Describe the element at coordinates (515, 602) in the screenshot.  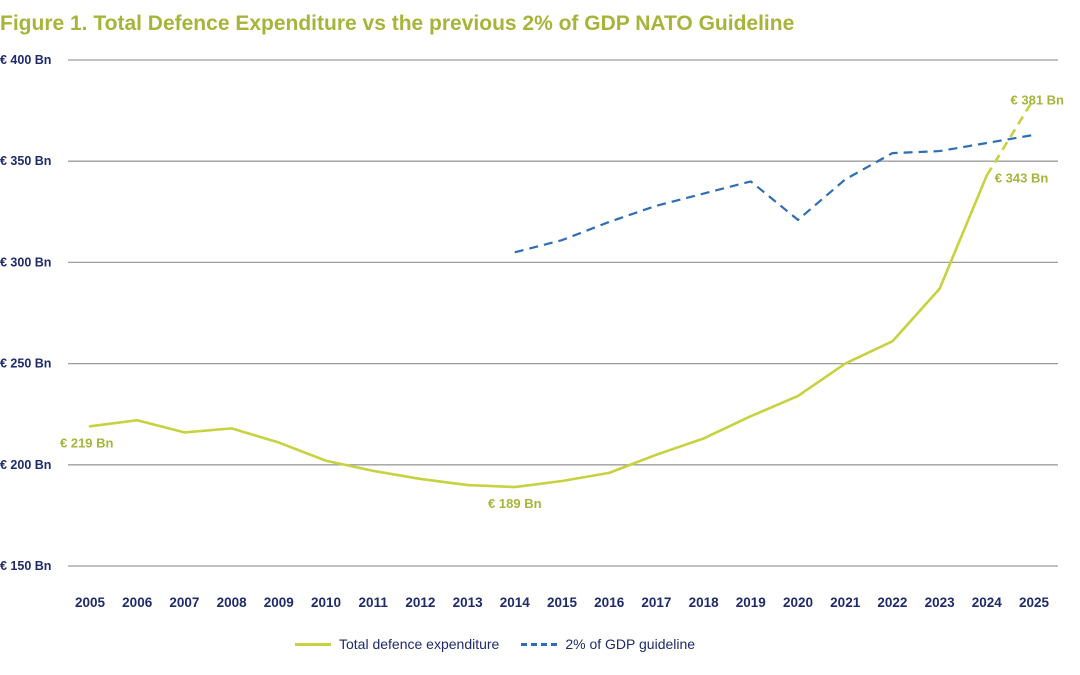
I see `x-tick-label: 2014` at that location.